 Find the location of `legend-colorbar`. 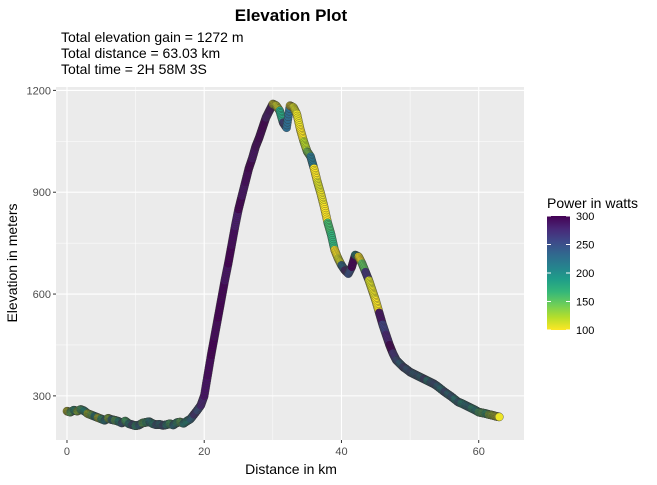

legend-colorbar is located at coordinates (558, 273).